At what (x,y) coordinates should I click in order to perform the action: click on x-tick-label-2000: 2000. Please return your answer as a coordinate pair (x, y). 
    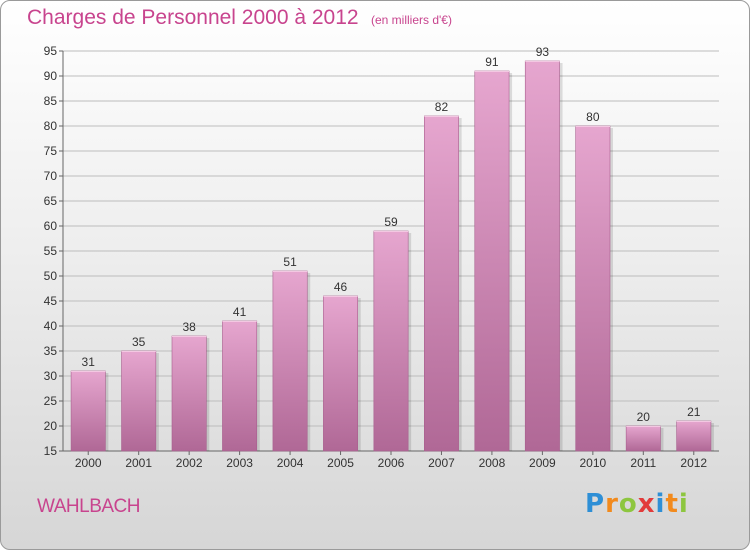
    Looking at the image, I should click on (88, 463).